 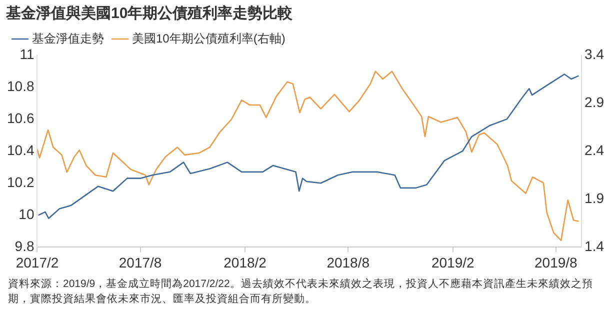 What do you see at coordinates (245, 262) in the screenshot?
I see `x-tick-label: 2018/2` at bounding box center [245, 262].